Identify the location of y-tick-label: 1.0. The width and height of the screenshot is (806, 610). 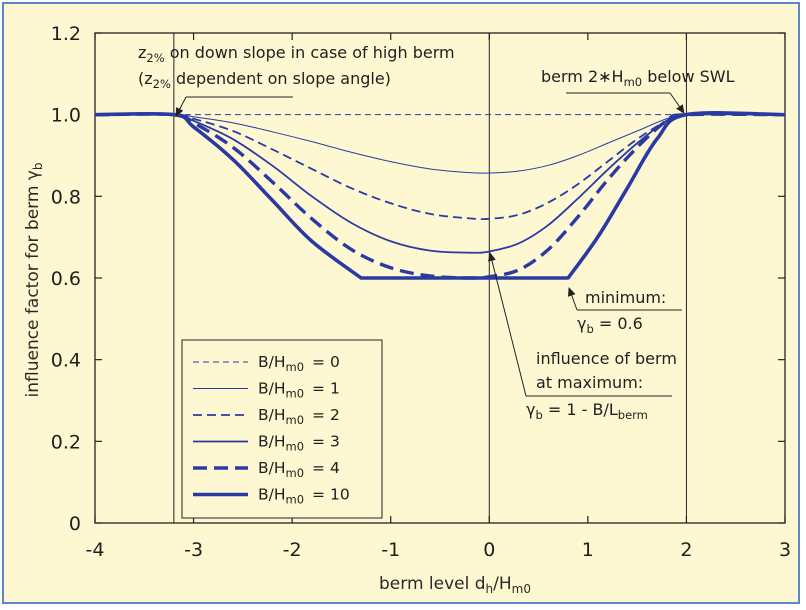
(66, 116).